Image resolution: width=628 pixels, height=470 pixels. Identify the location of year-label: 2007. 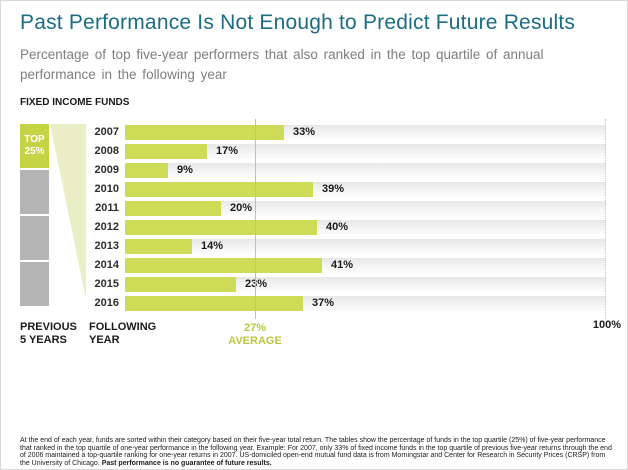
(106, 132).